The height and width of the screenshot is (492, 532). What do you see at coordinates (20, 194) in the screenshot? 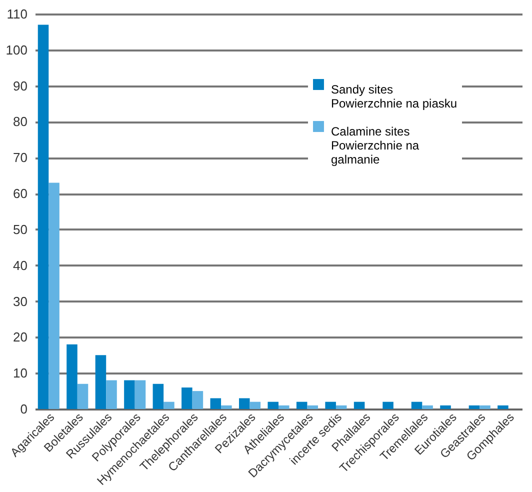
I see `y-tick-label: 60` at bounding box center [20, 194].